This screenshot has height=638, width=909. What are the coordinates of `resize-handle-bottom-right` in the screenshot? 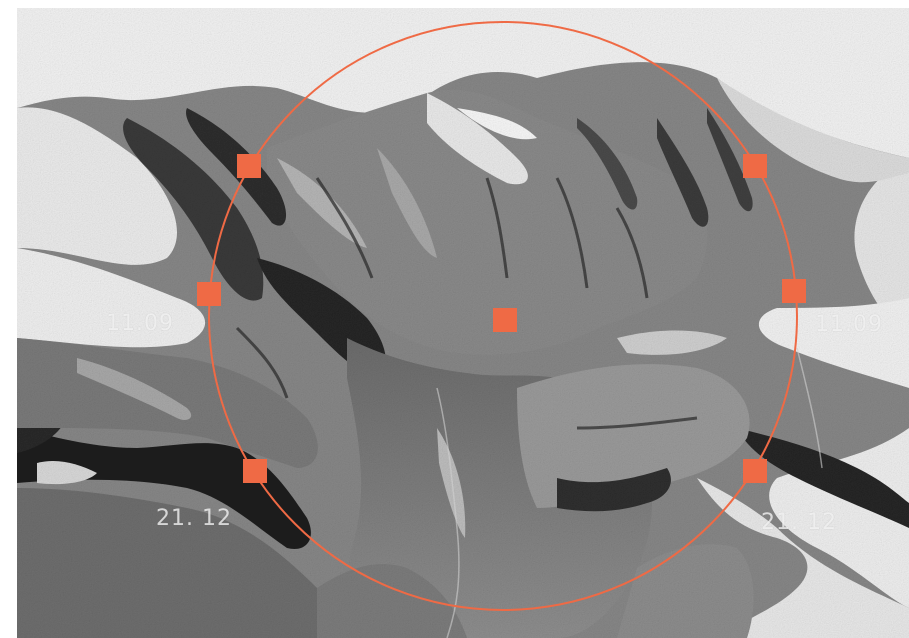 It's located at (755, 471).